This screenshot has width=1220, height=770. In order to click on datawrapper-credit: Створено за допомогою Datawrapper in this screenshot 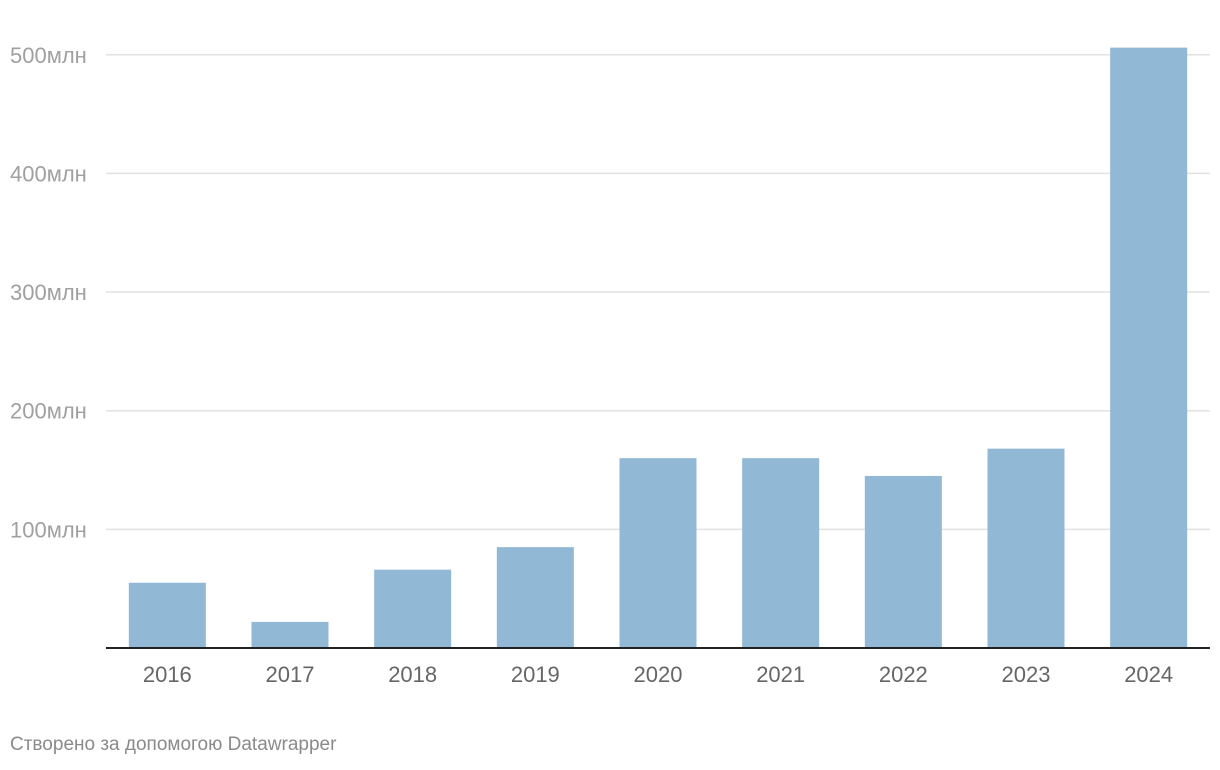, I will do `click(173, 744)`.